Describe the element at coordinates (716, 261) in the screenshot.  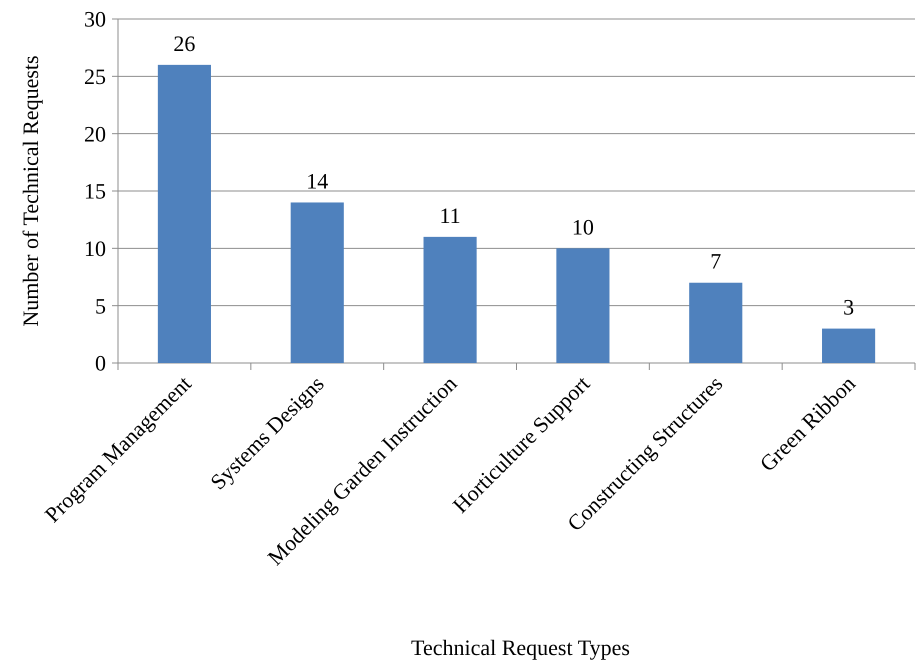
I see `data-label: 7` at that location.